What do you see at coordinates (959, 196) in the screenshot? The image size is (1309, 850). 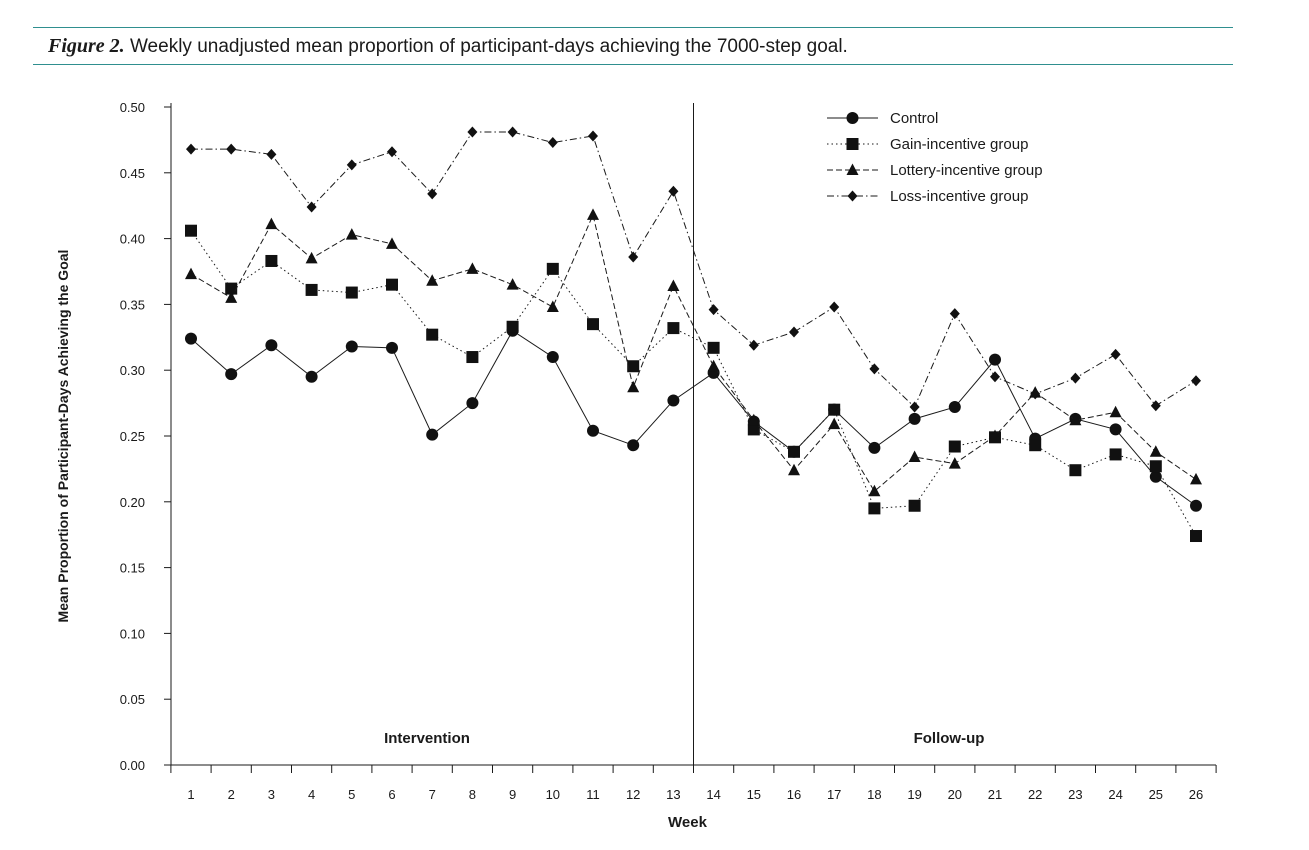 I see `legend-label: Loss-incentive group` at bounding box center [959, 196].